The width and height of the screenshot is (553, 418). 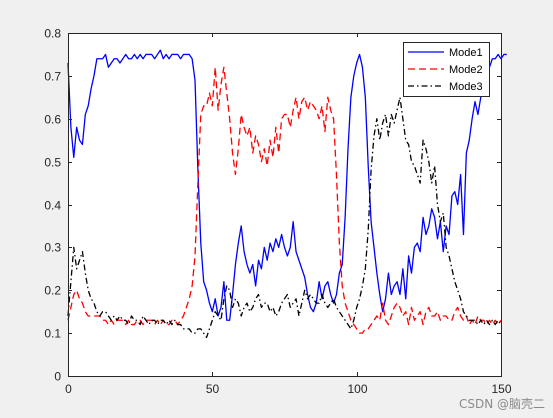 What do you see at coordinates (466, 87) in the screenshot?
I see `legend-label: Mode3` at bounding box center [466, 87].